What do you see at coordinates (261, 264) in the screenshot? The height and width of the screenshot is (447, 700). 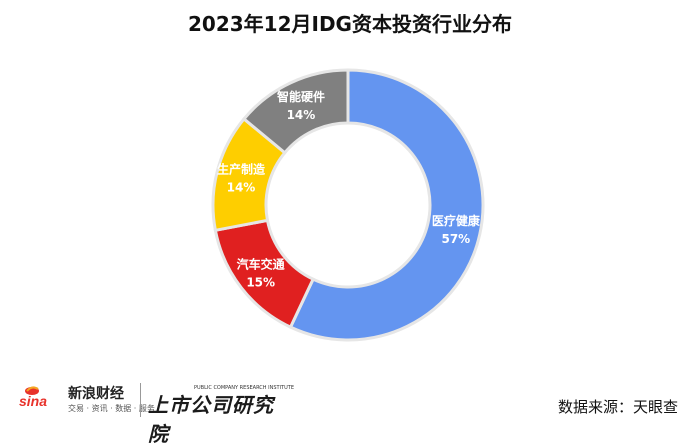 I see `slice-label-2: 汽车交通` at bounding box center [261, 264].